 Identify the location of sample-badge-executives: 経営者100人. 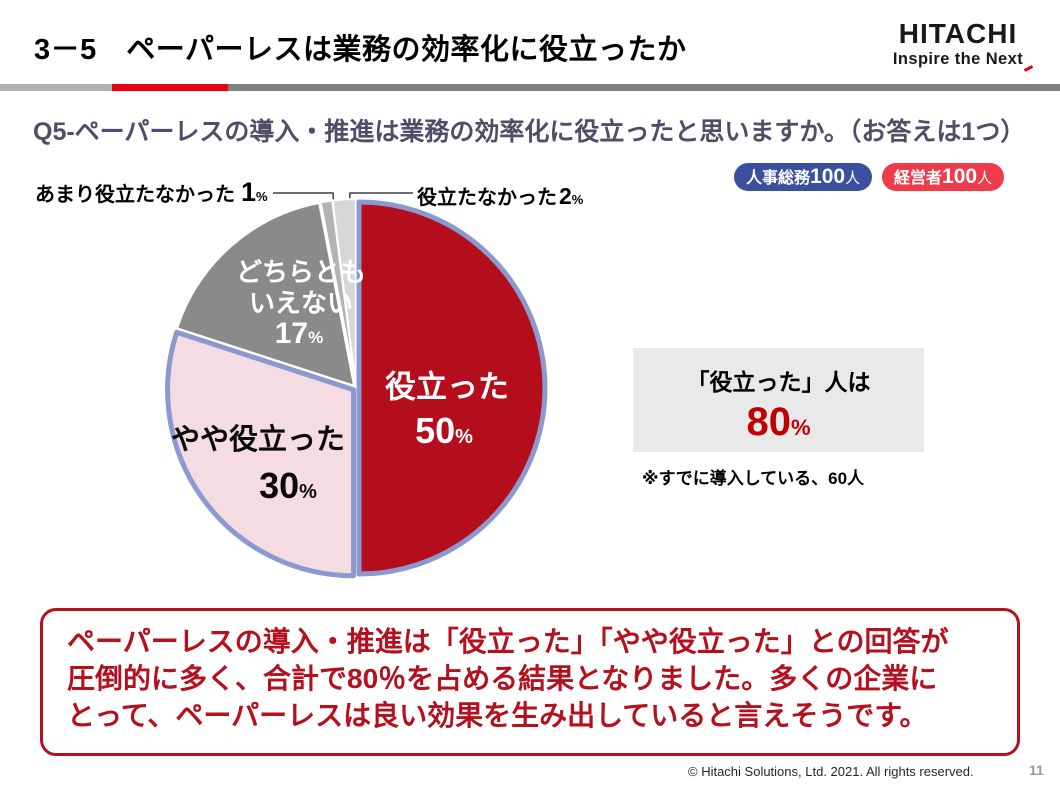
(943, 177).